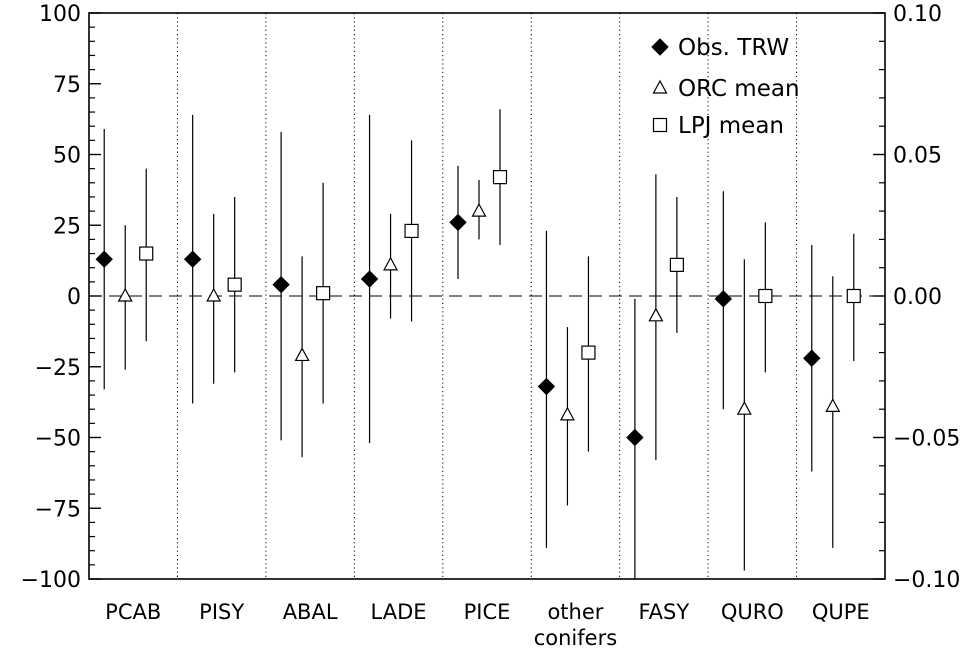 The height and width of the screenshot is (654, 974). What do you see at coordinates (51, 580) in the screenshot?
I see `y-tick-label: −100` at bounding box center [51, 580].